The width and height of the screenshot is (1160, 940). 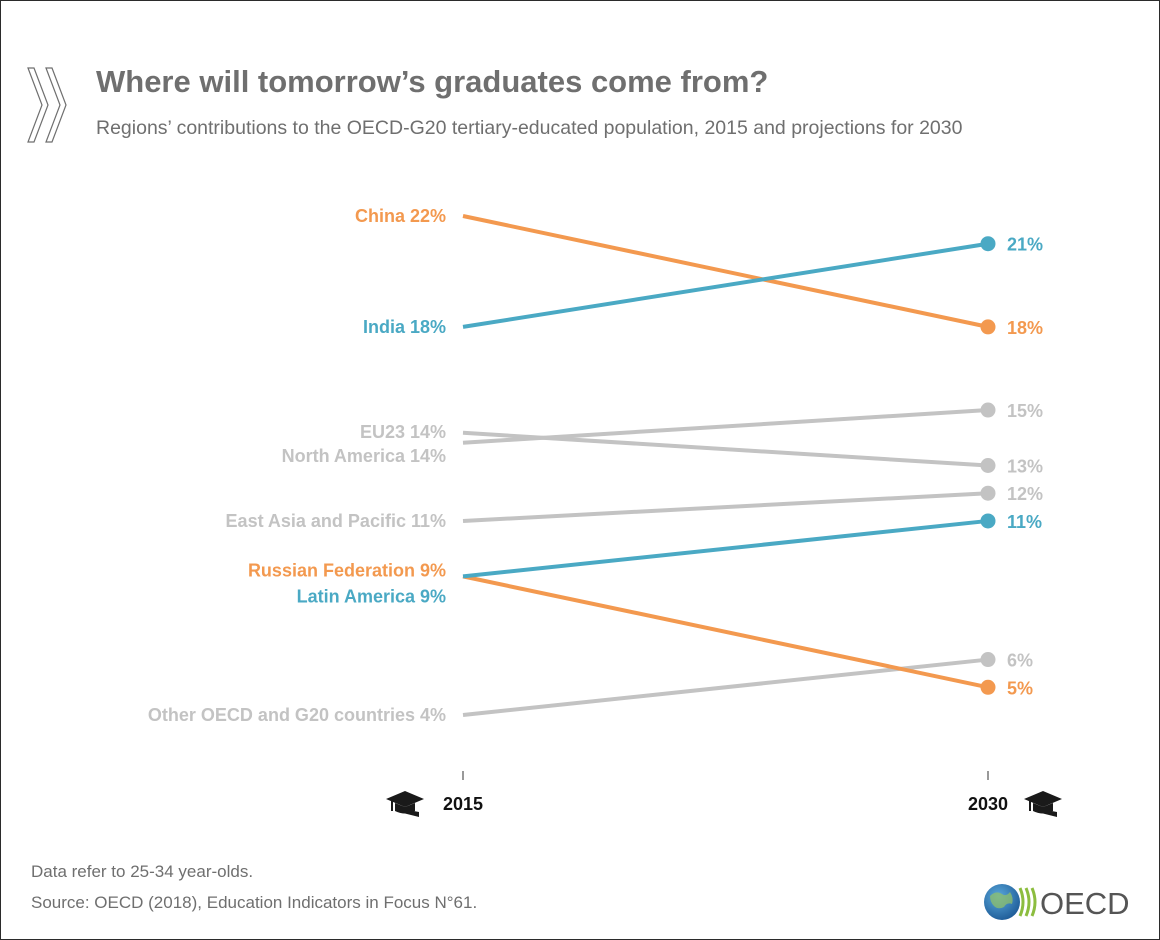 I want to click on series-endpoint-east-asia-and-pacific, so click(x=988, y=493).